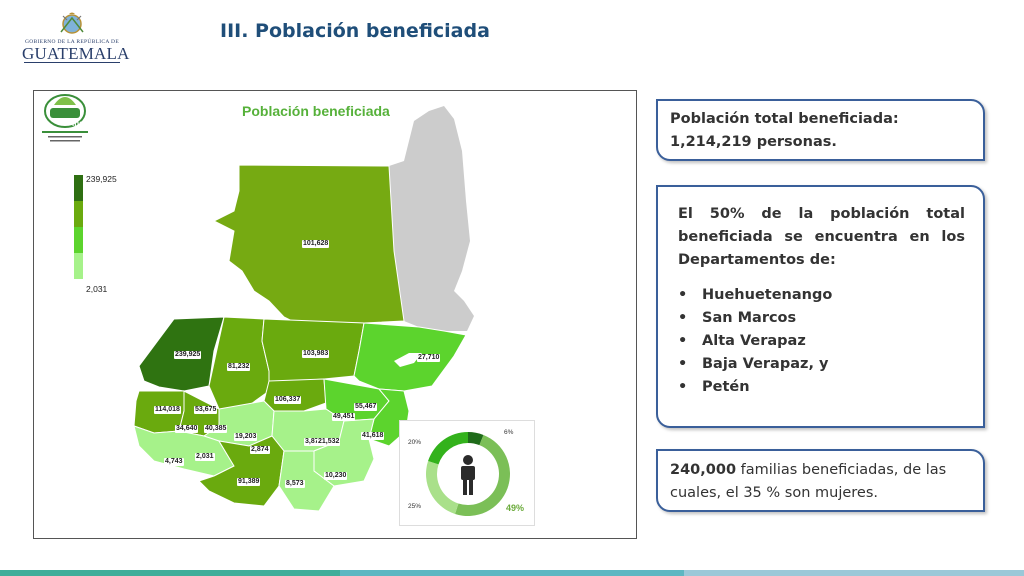 The height and width of the screenshot is (576, 1024). I want to click on donut-label-49: 49%, so click(515, 508).